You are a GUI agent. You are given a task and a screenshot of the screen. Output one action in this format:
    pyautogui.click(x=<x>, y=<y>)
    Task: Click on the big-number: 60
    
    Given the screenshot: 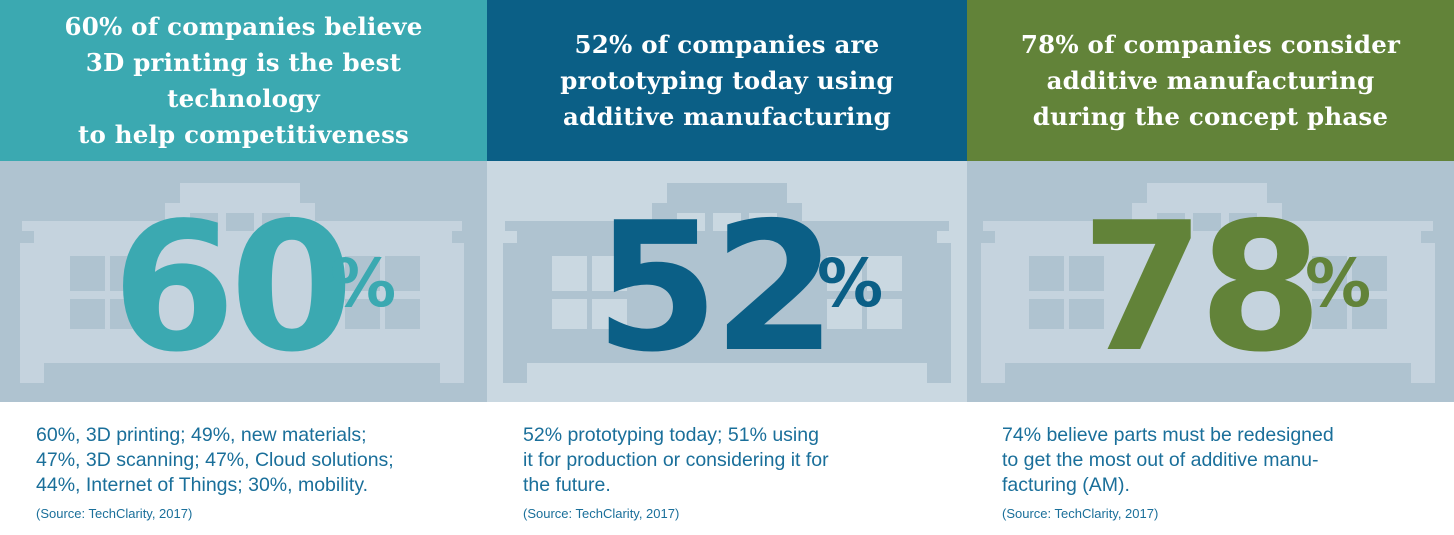 What is the action you would take?
    pyautogui.click(x=233, y=287)
    